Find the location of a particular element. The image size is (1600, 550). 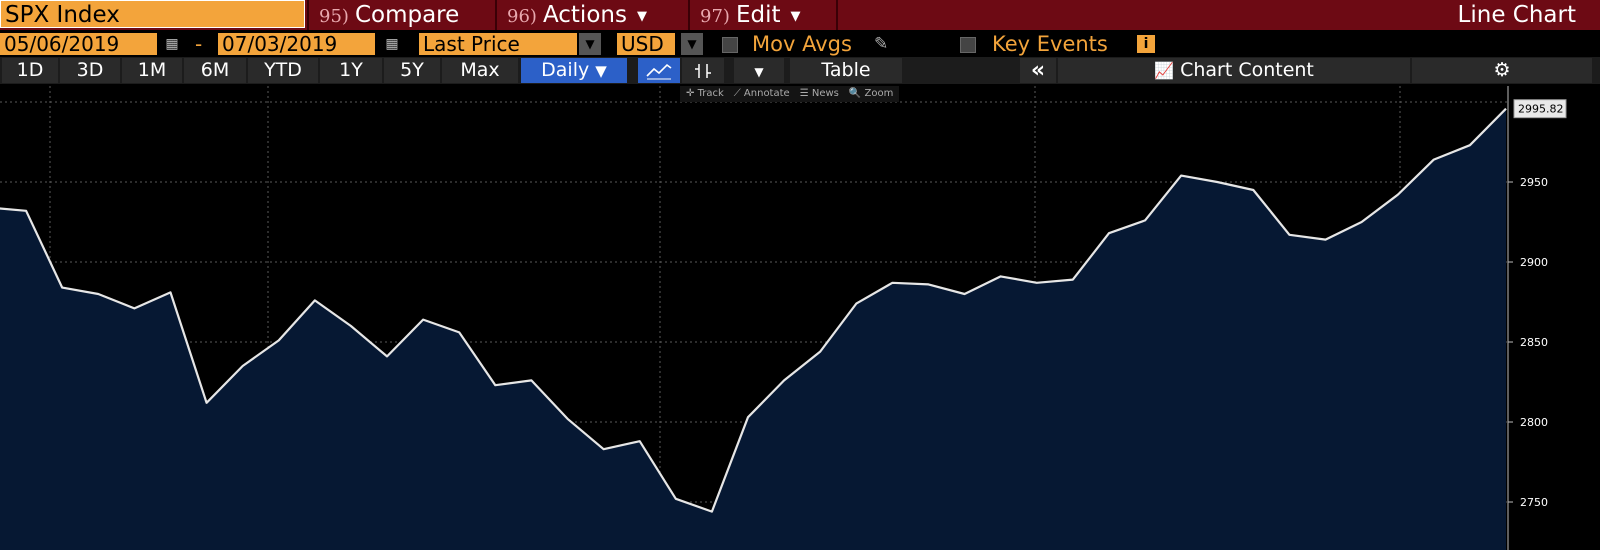

mov-avgs-checkbox is located at coordinates (730, 45).